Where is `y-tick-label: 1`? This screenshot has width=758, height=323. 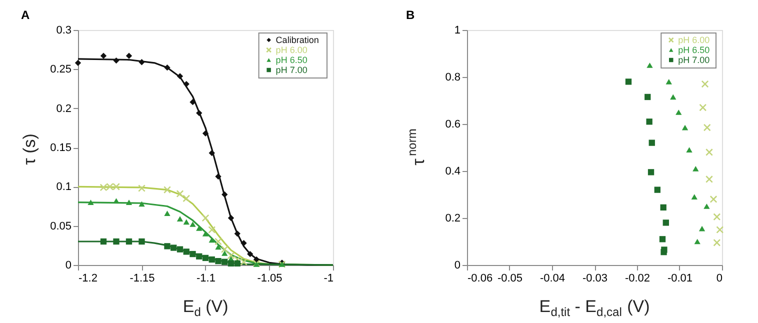
y-tick-label: 1 is located at coordinates (457, 30).